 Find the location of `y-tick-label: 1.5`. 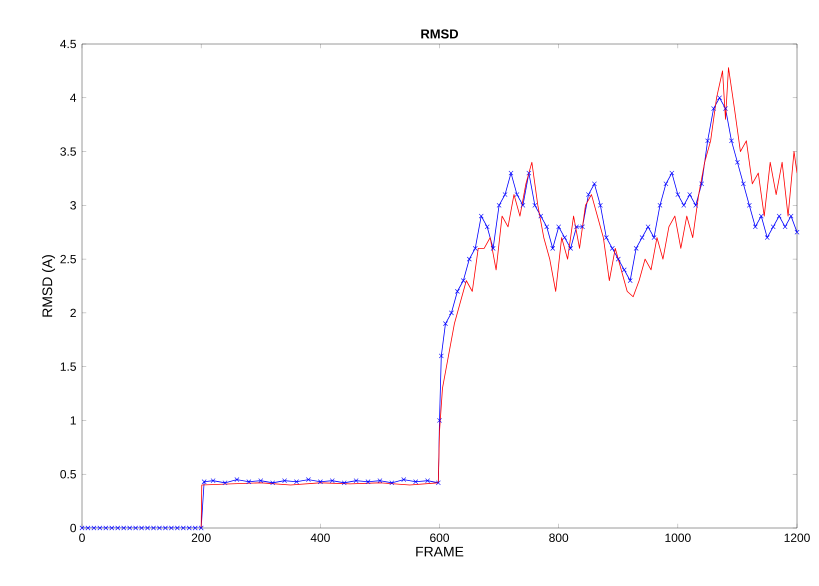

y-tick-label: 1.5 is located at coordinates (68, 366).